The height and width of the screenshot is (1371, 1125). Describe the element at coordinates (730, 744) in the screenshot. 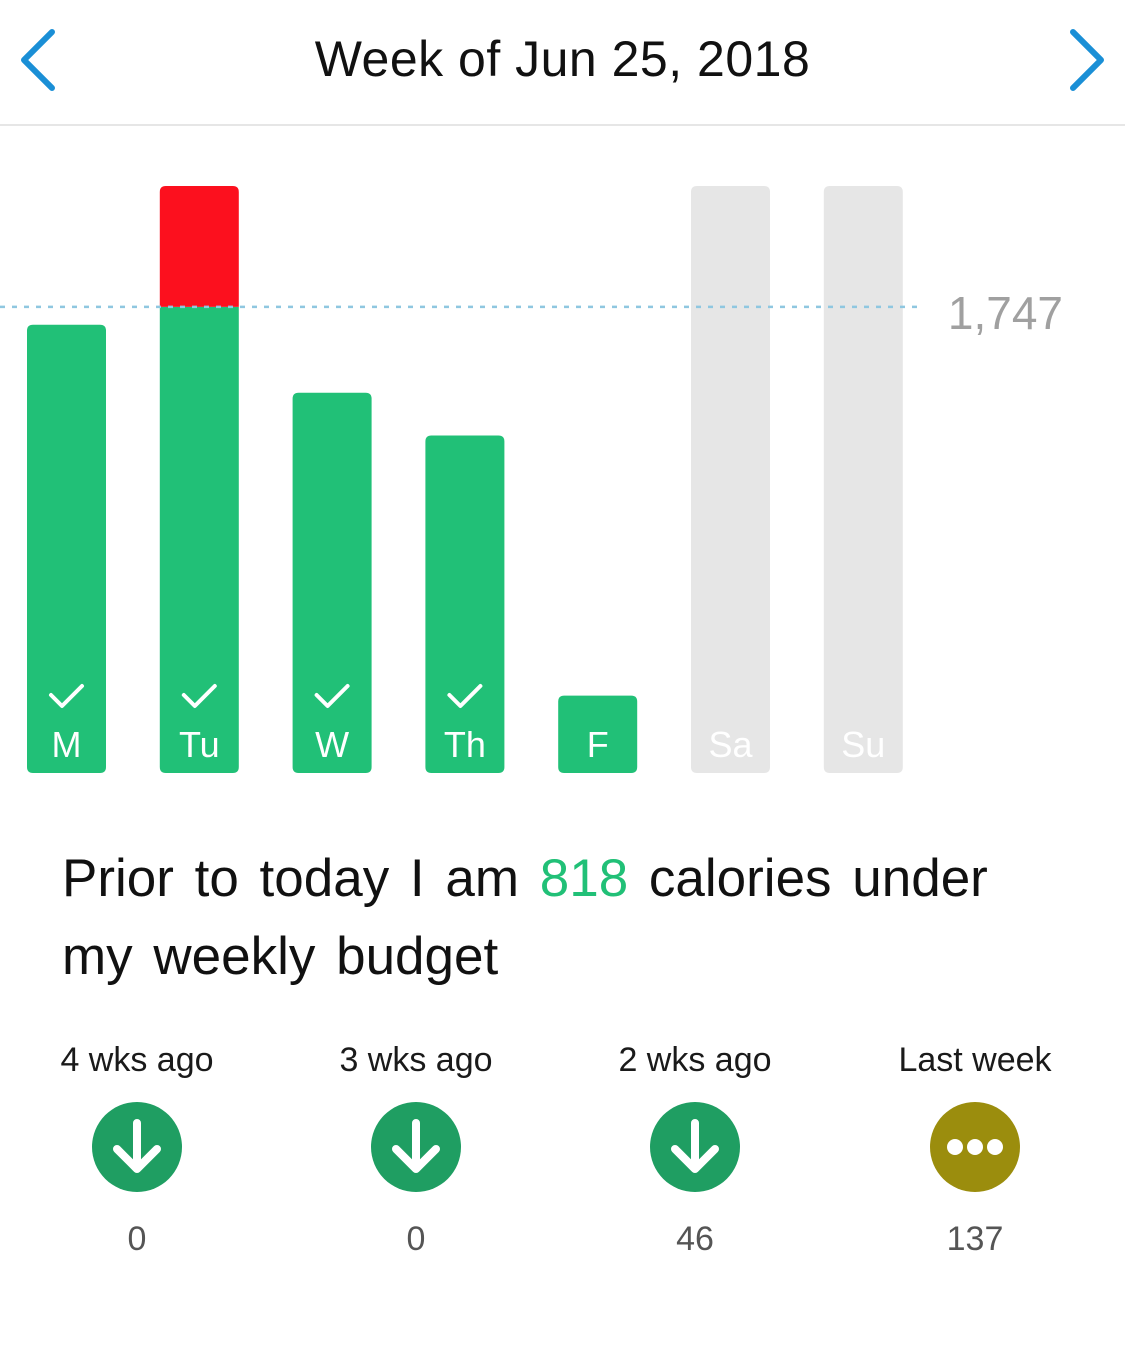

I see `day-label: Sa` at that location.